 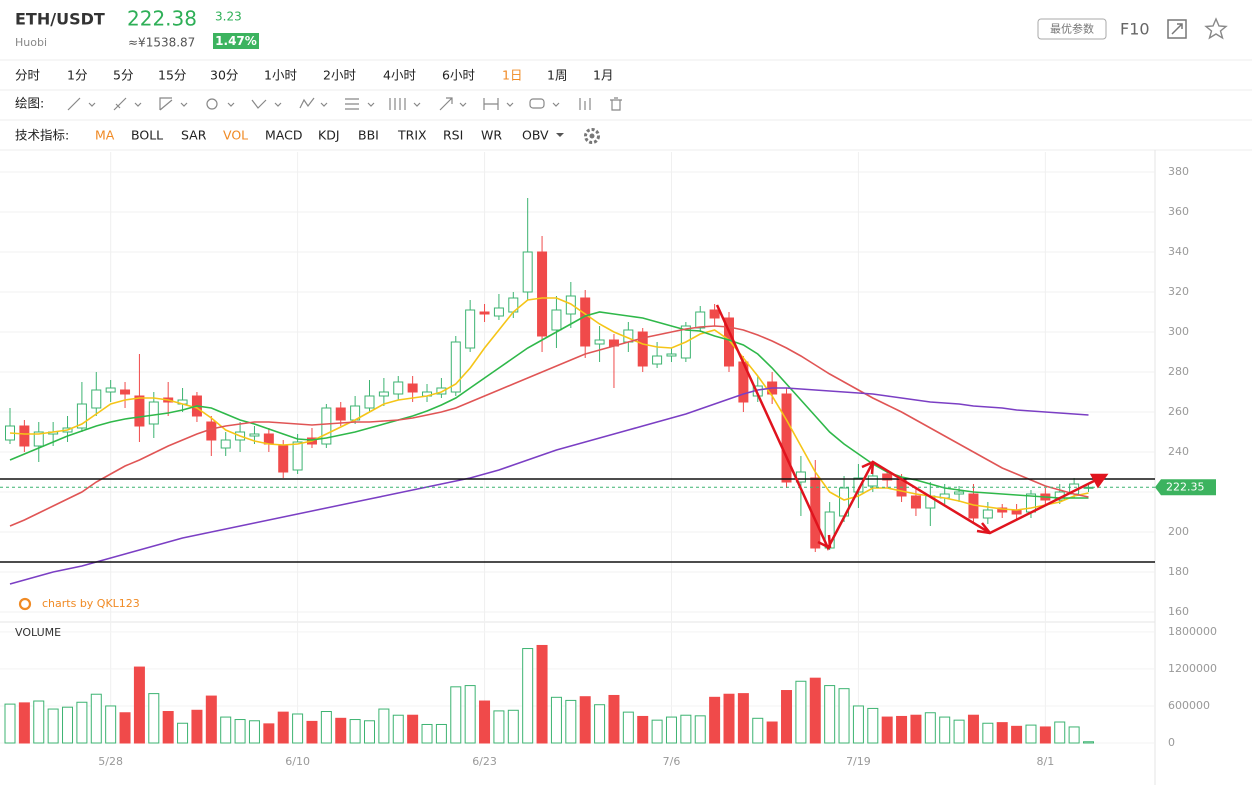 What do you see at coordinates (603, 75) in the screenshot?
I see `period-tab: 1月` at bounding box center [603, 75].